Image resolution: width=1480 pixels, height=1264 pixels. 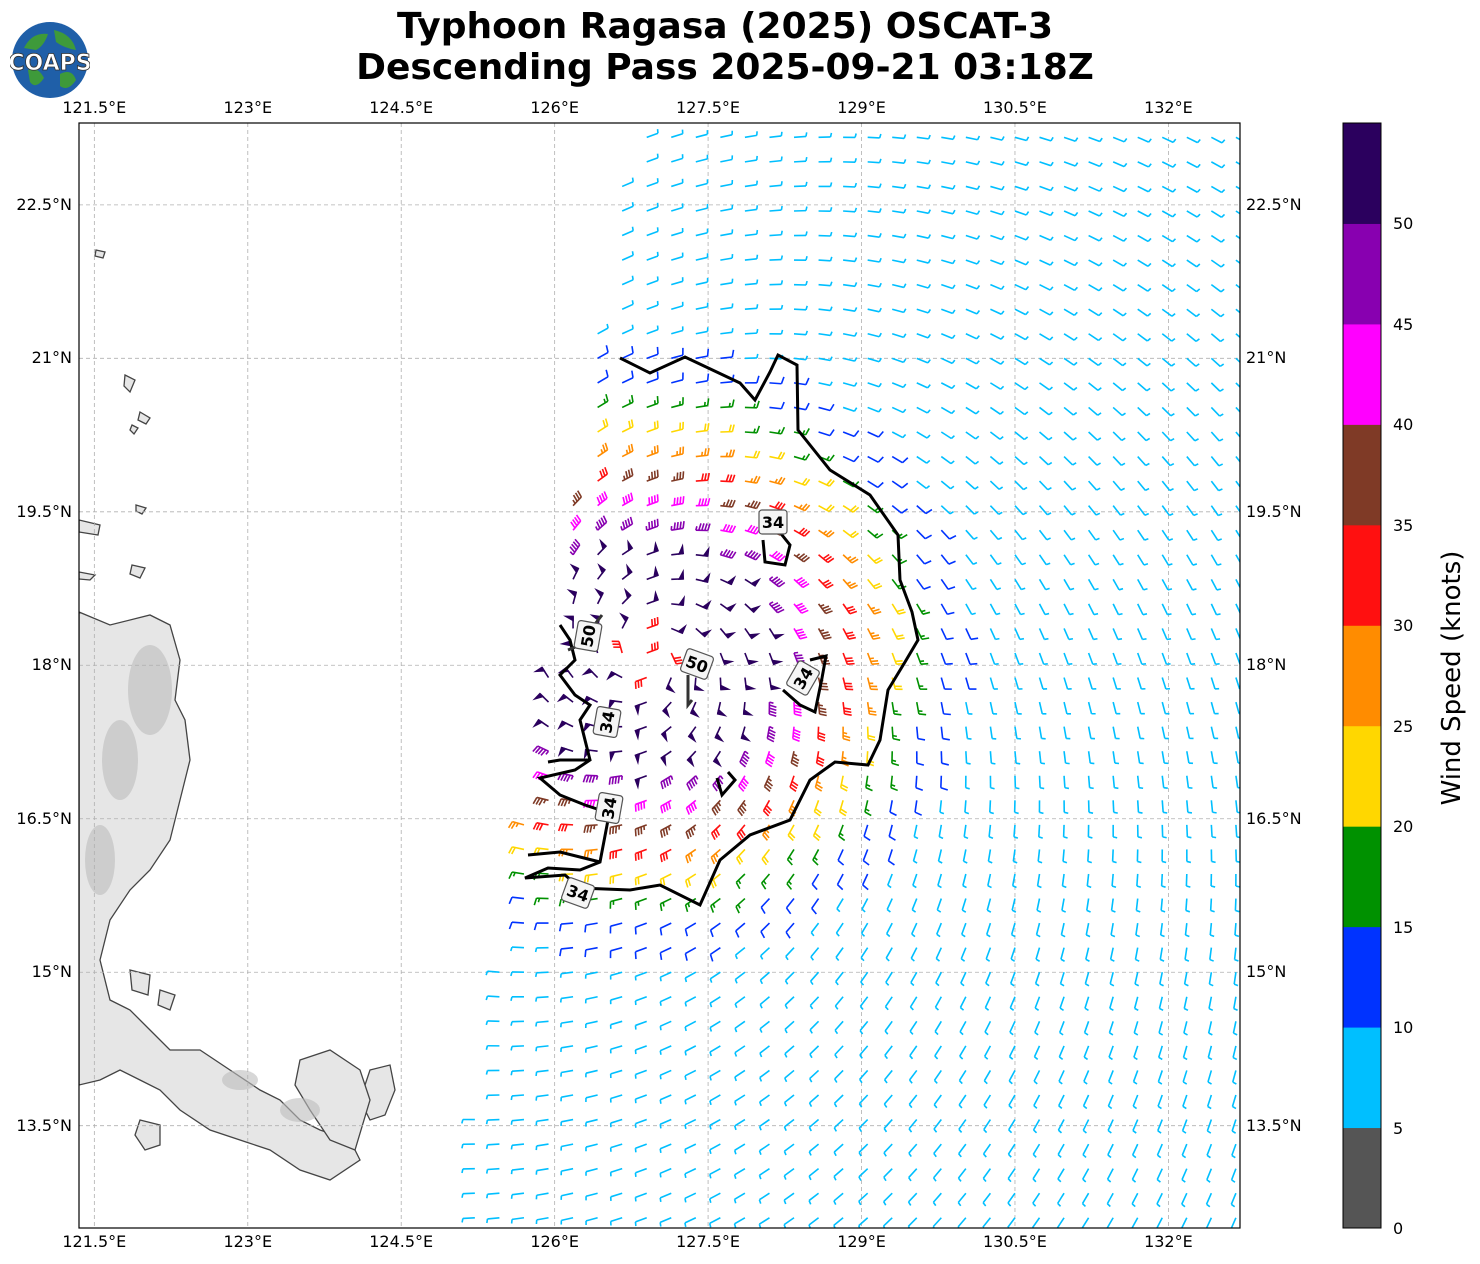 What do you see at coordinates (100, 254) in the screenshot?
I see `landmass` at bounding box center [100, 254].